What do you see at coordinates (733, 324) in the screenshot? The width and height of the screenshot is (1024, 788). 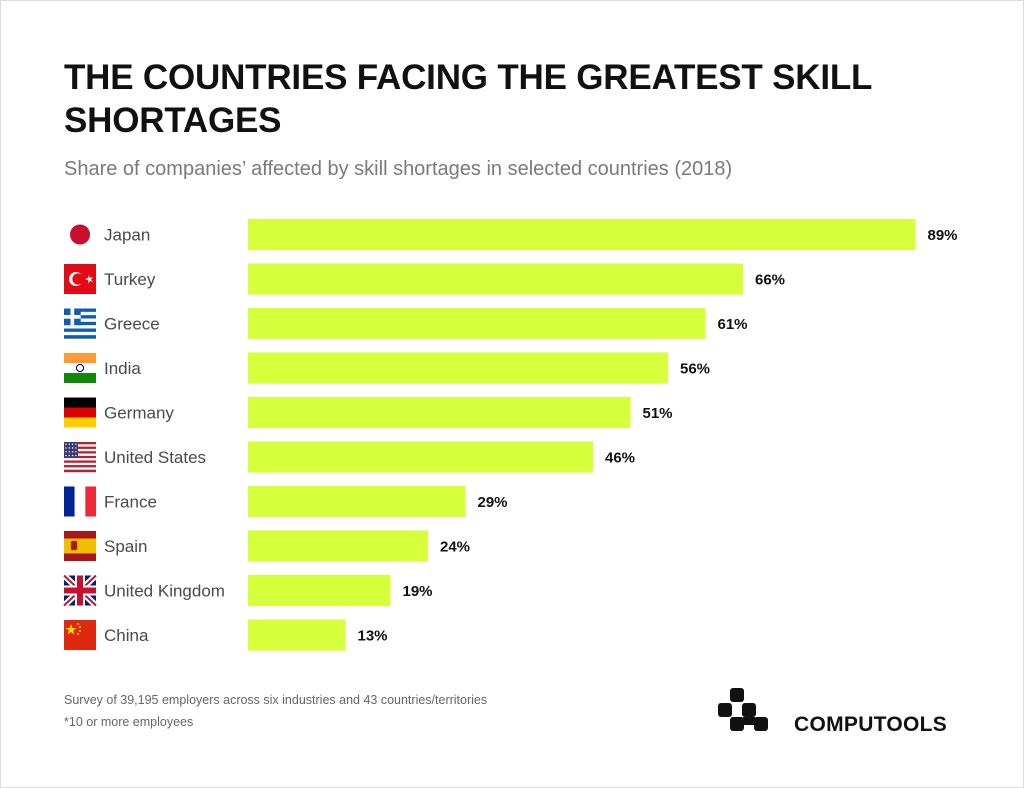 I see `value-label-greece: 61%` at bounding box center [733, 324].